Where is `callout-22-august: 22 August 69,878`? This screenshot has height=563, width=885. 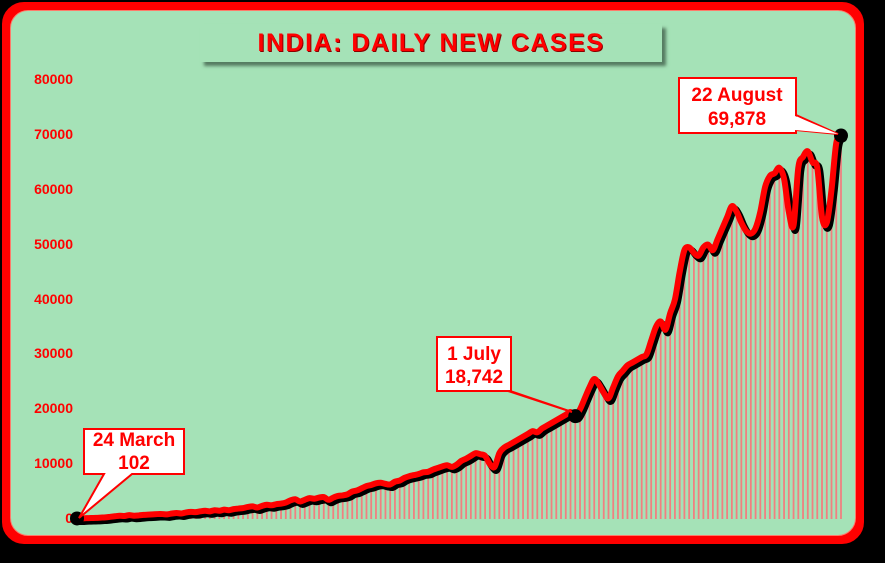 callout-22-august: 22 August 69,878 is located at coordinates (758, 106).